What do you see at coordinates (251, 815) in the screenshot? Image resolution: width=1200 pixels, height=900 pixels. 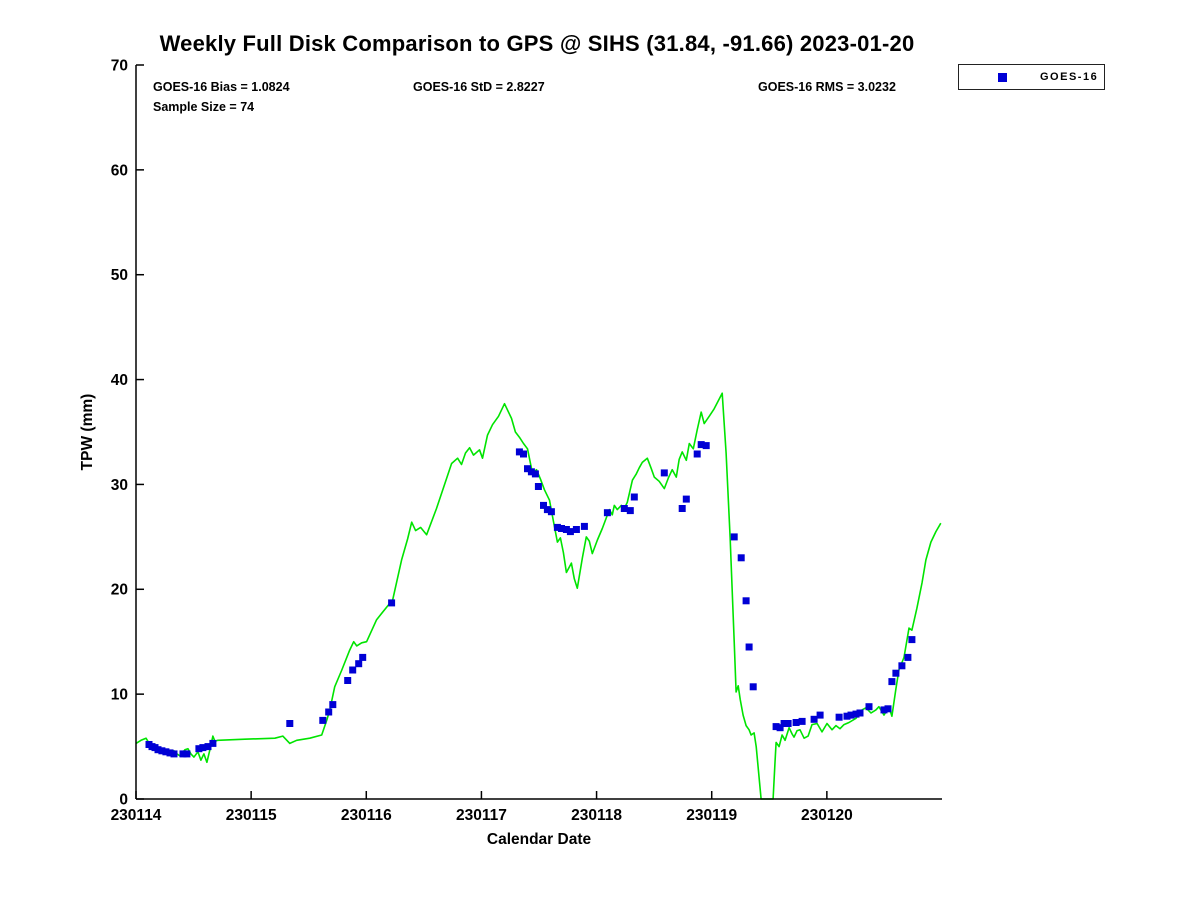 I see `svg-text: 230115` at bounding box center [251, 815].